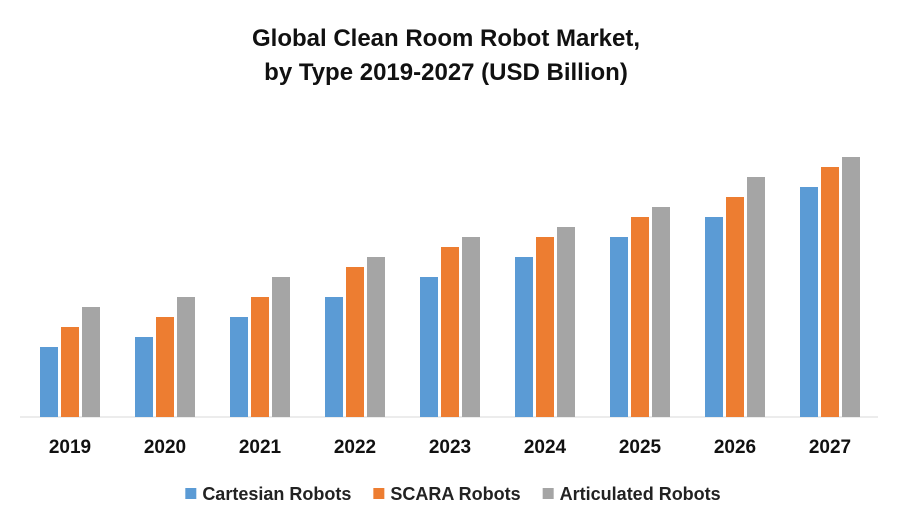  What do you see at coordinates (851, 287) in the screenshot?
I see `bar-articulated-robots-2027` at bounding box center [851, 287].